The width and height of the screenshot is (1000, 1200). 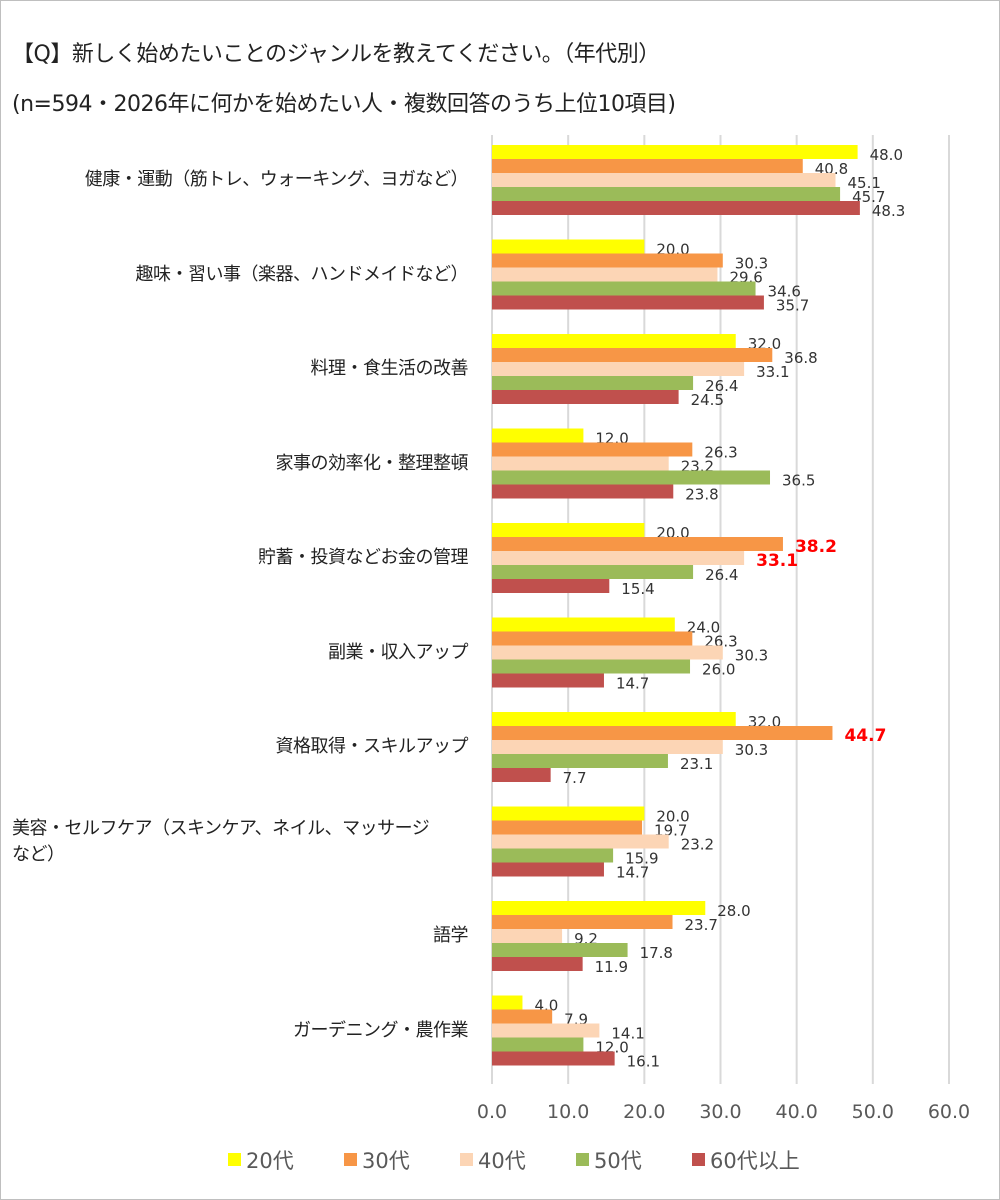 I want to click on data-label: 28.0, so click(x=733, y=911).